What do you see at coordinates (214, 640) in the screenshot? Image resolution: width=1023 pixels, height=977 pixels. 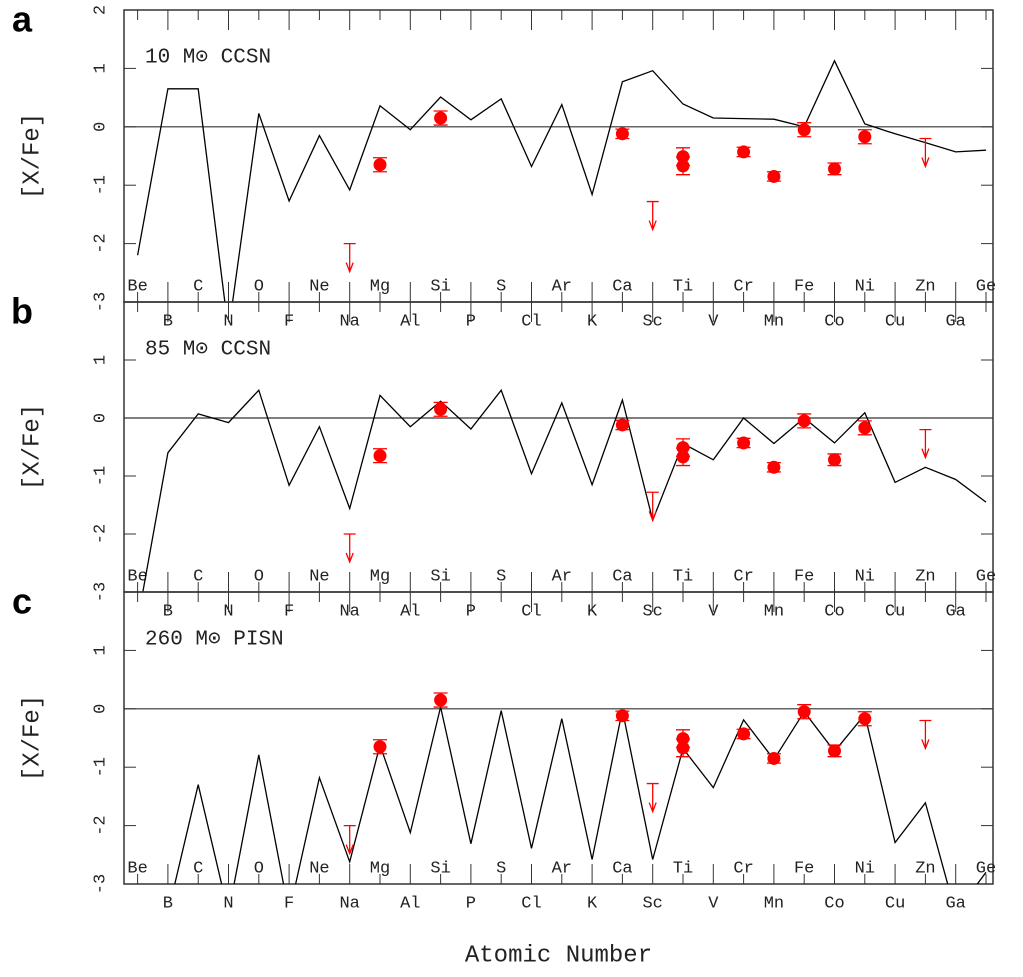 I see `panel-title: 260 M⊙ PISN` at bounding box center [214, 640].